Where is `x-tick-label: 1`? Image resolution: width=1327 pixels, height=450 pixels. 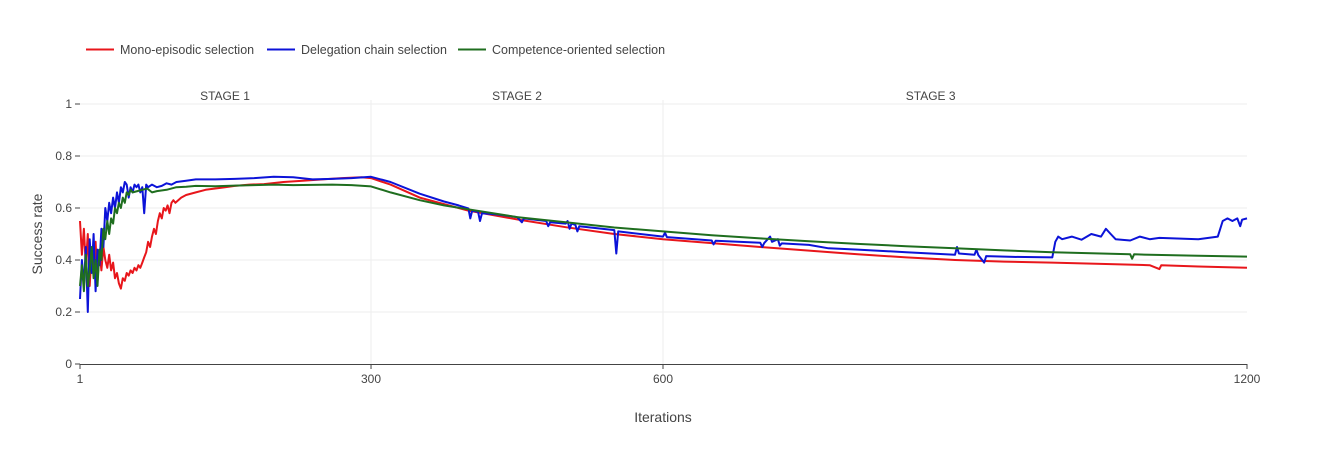
x-tick-label: 1 is located at coordinates (80, 379).